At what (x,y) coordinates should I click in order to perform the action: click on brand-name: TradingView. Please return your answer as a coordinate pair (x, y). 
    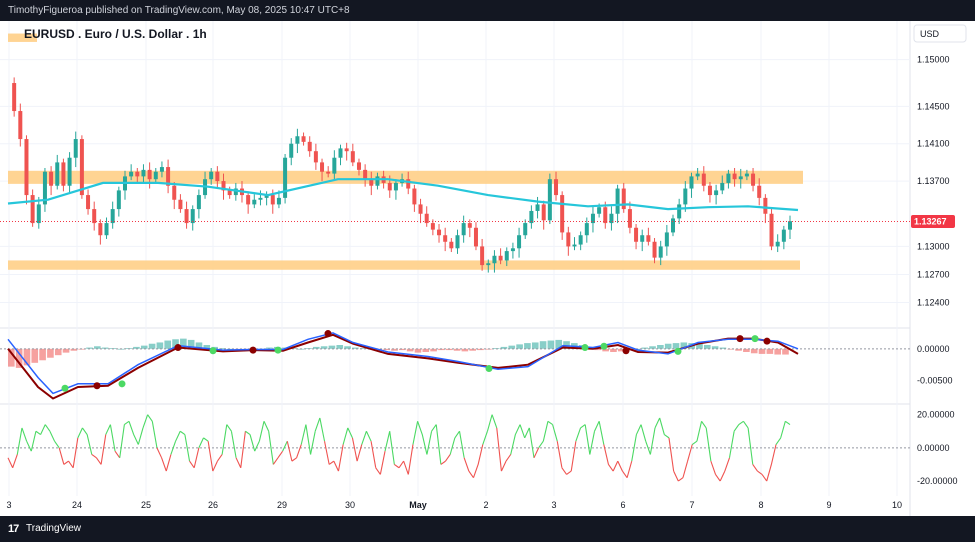
    Looking at the image, I should click on (54, 528).